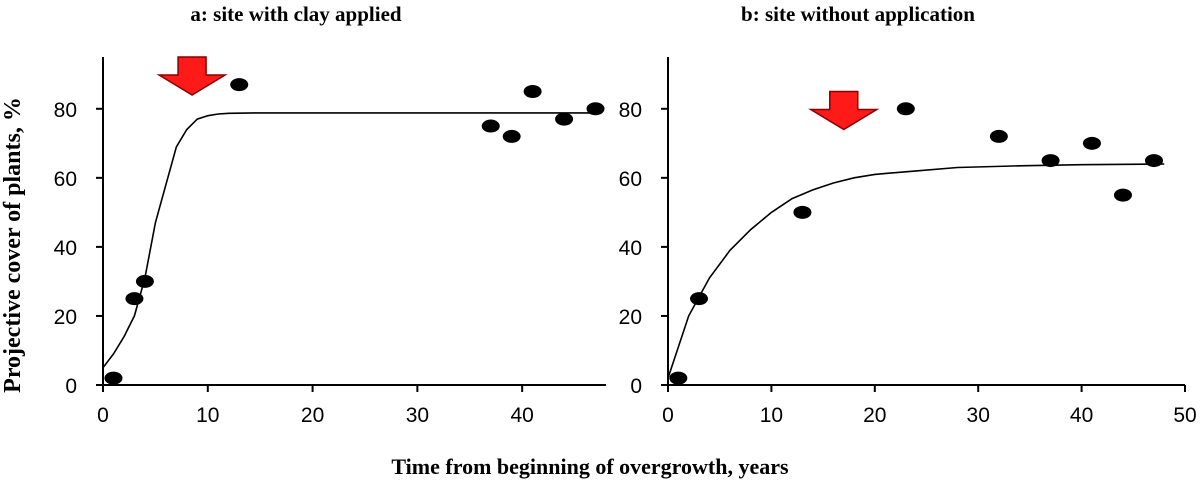 Image resolution: width=1200 pixels, height=483 pixels. What do you see at coordinates (1081, 415) in the screenshot?
I see `chart-b-x-tick-label: 40` at bounding box center [1081, 415].